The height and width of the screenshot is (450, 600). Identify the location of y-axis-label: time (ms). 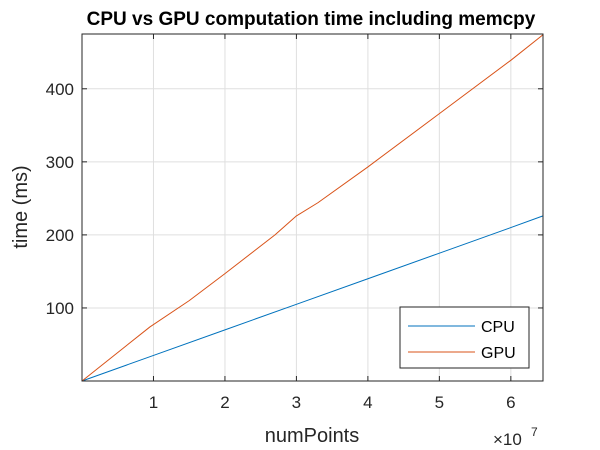
(21, 206).